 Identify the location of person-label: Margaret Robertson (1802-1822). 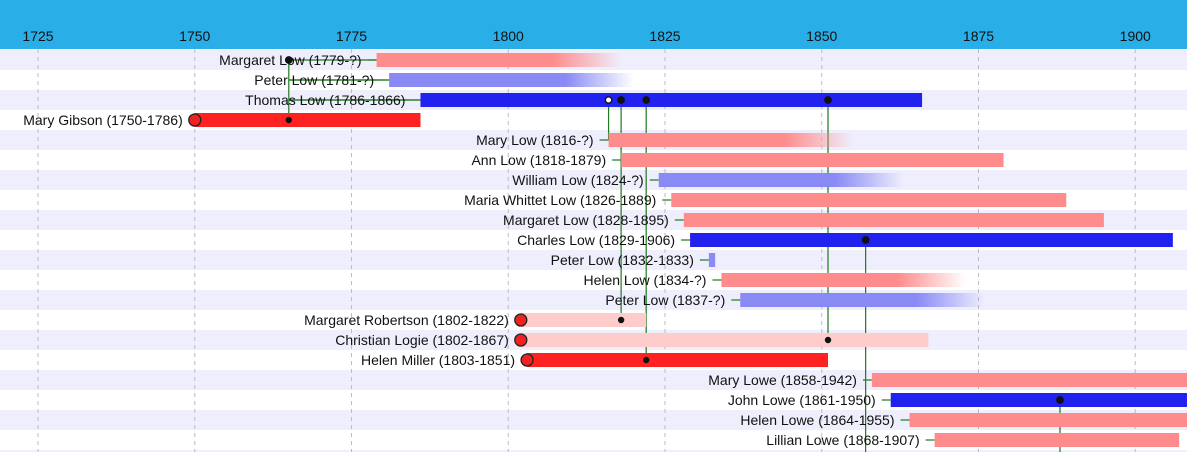
(406, 320).